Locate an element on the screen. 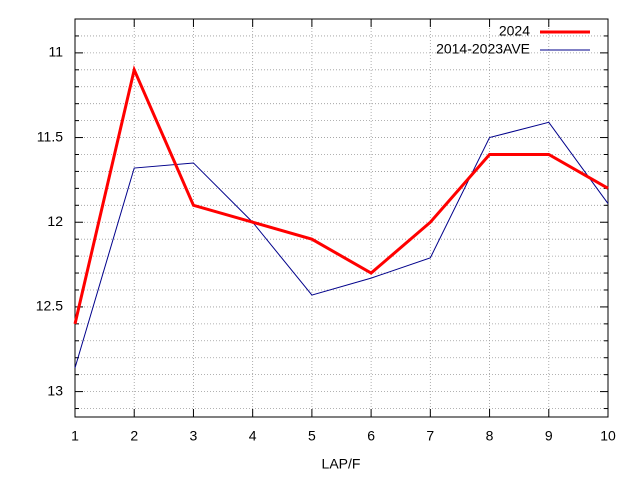  legend-label: 2024 is located at coordinates (514, 31).